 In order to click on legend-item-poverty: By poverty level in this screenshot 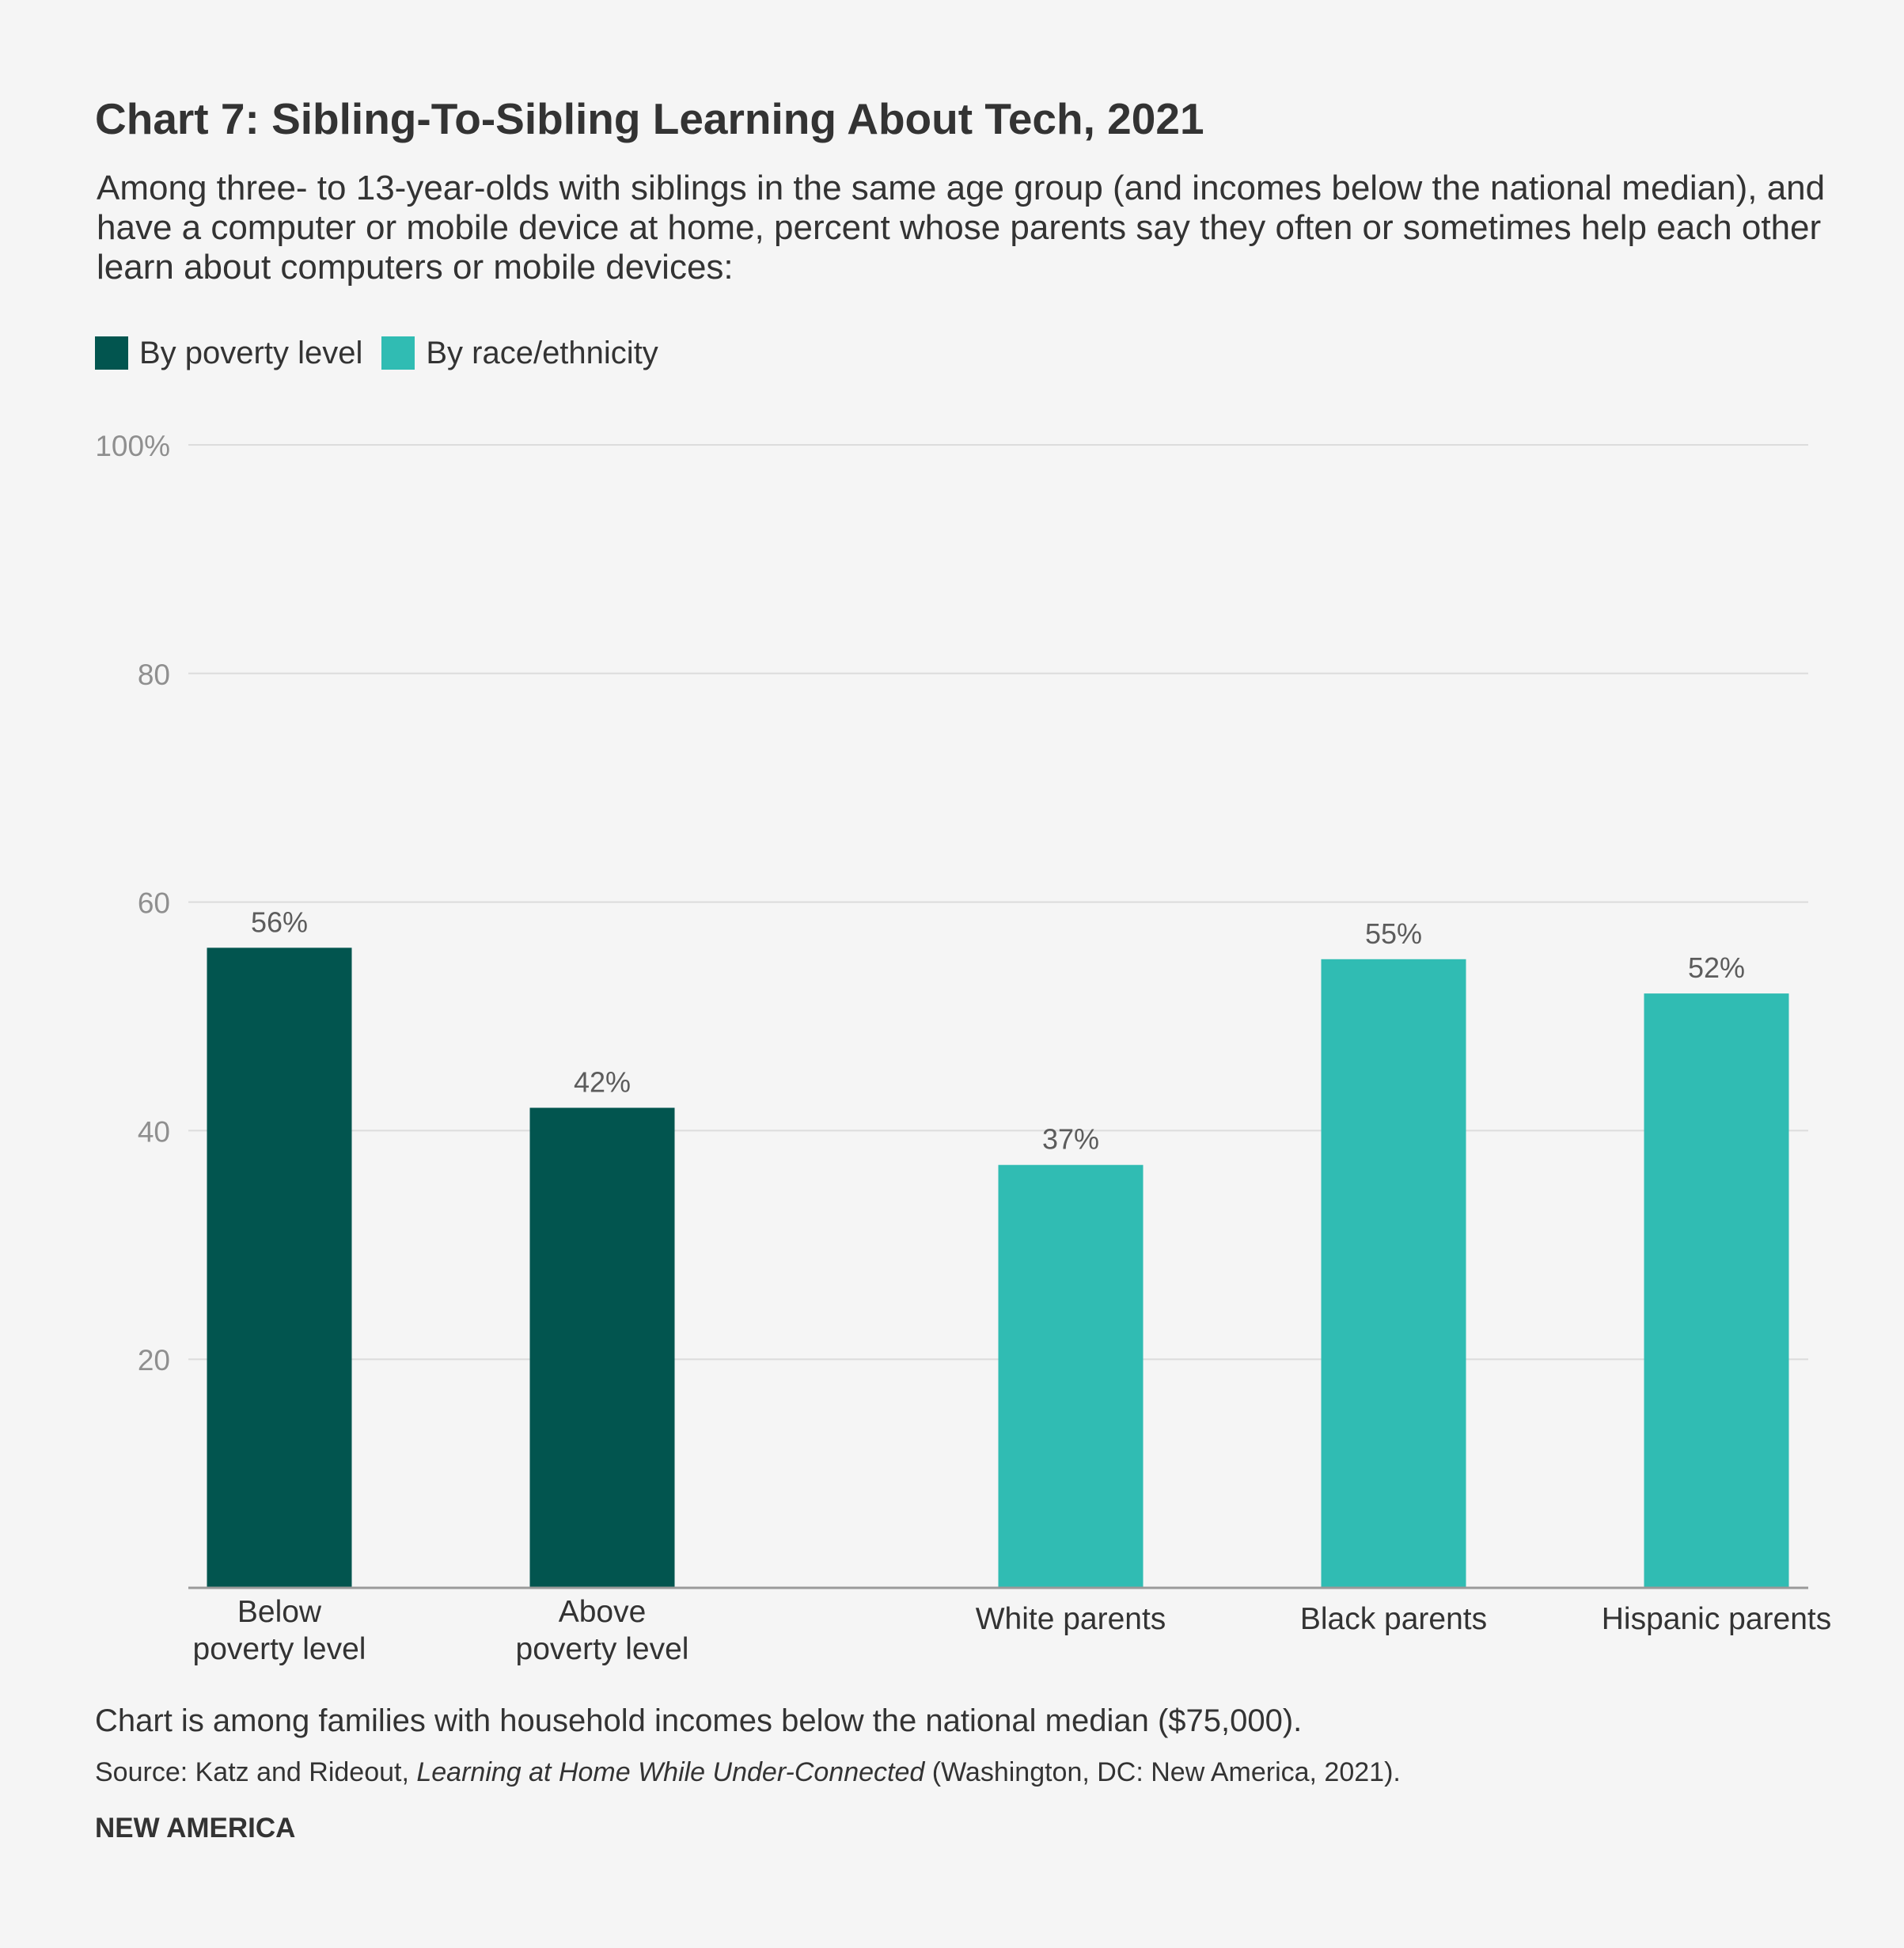, I will do `click(228, 353)`.